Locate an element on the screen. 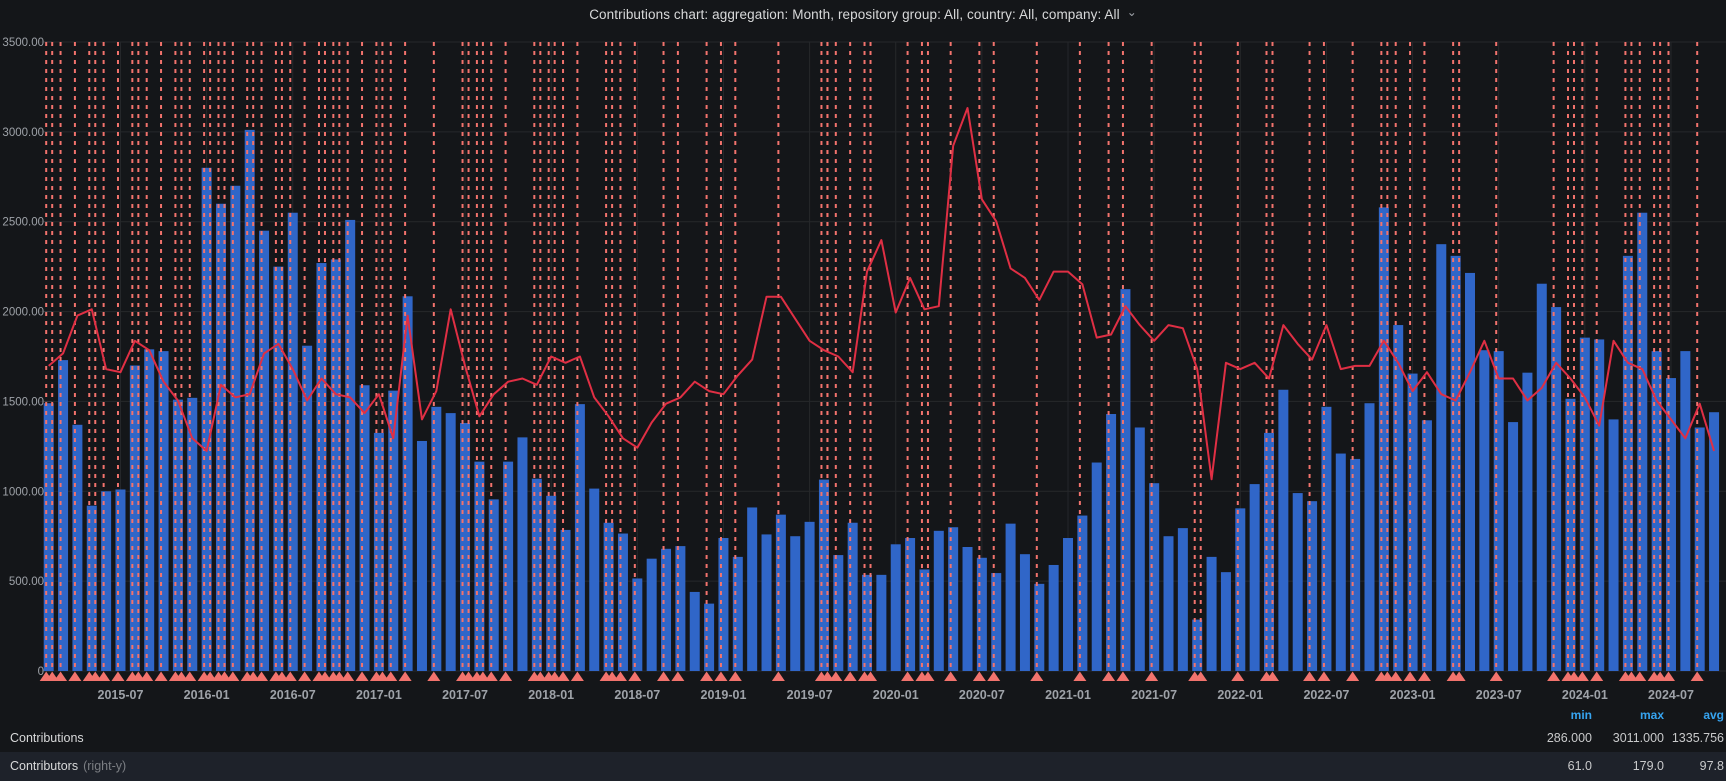 The height and width of the screenshot is (781, 1726). legend-header-avg: avg is located at coordinates (1679, 715).